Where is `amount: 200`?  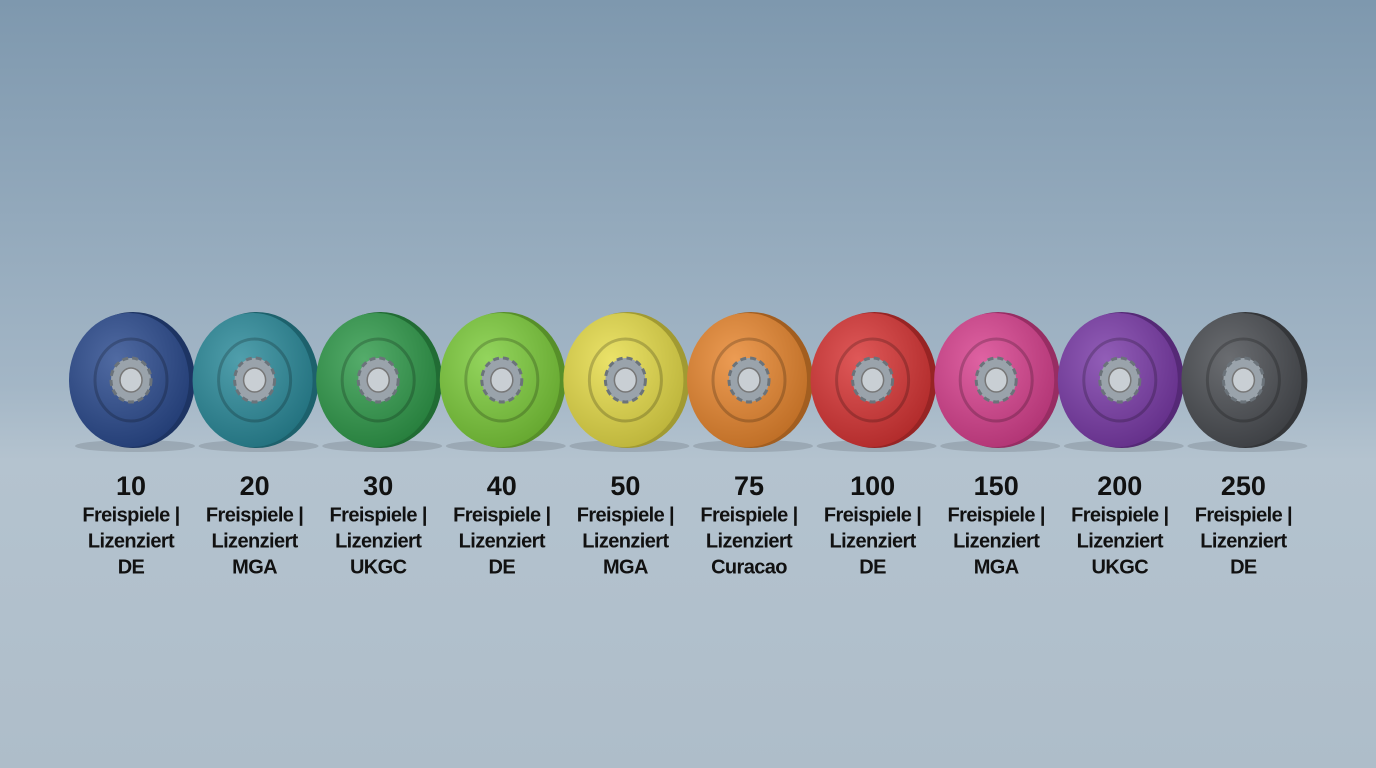 amount: 200 is located at coordinates (1119, 486).